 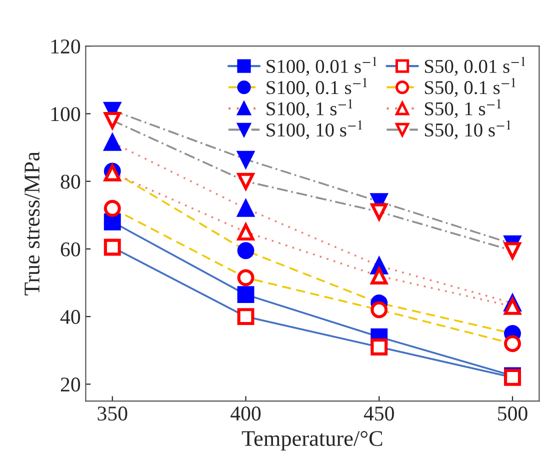 I want to click on legend-label: S100, 0.01 s$^{−1}$, so click(x=321, y=66).